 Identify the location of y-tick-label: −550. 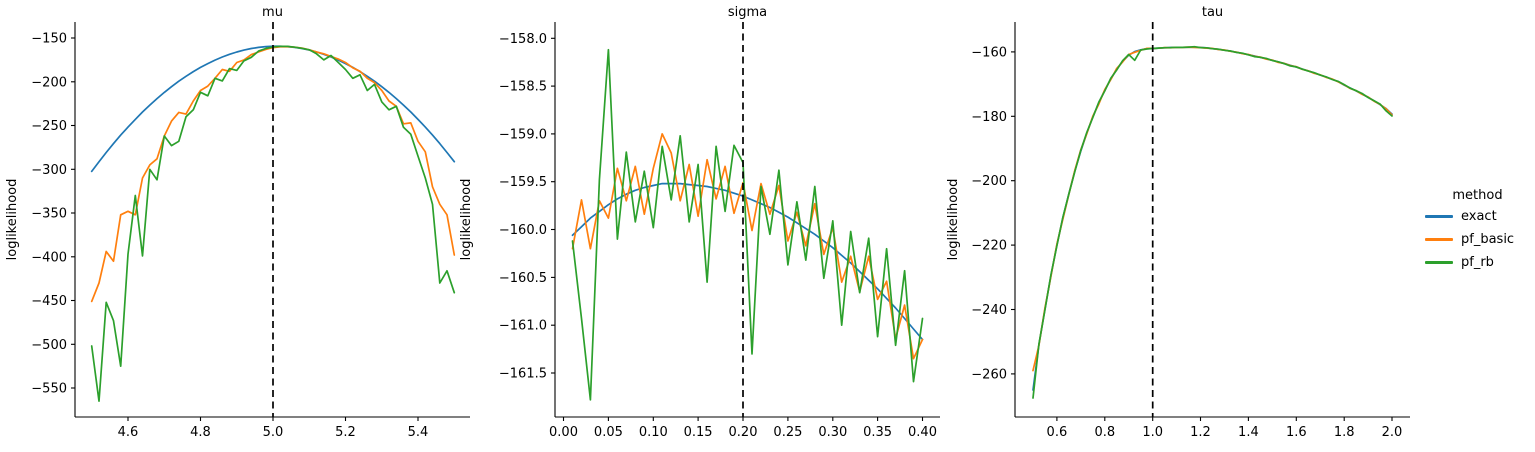
(49, 389).